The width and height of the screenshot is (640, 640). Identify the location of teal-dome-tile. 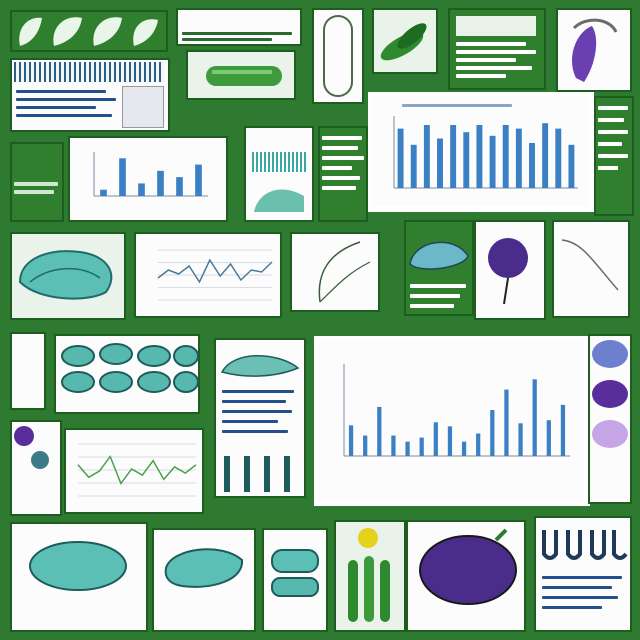
(439, 268).